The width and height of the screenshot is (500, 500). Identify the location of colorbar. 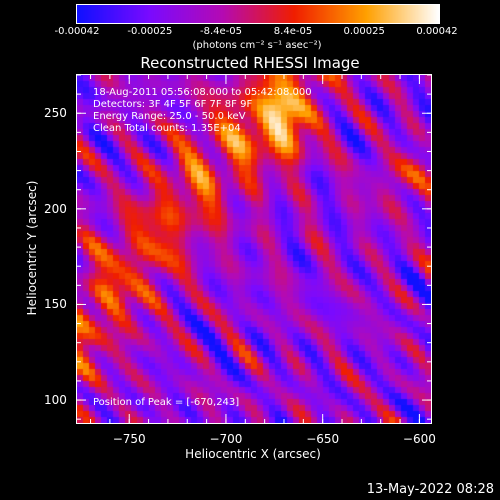
(258, 14).